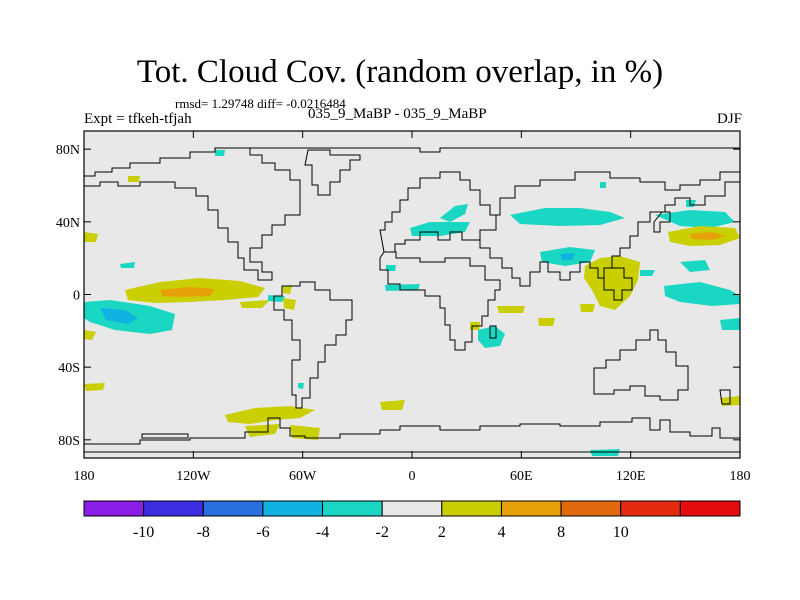  What do you see at coordinates (68, 223) in the screenshot?
I see `y-tick-label: 40N` at bounding box center [68, 223].